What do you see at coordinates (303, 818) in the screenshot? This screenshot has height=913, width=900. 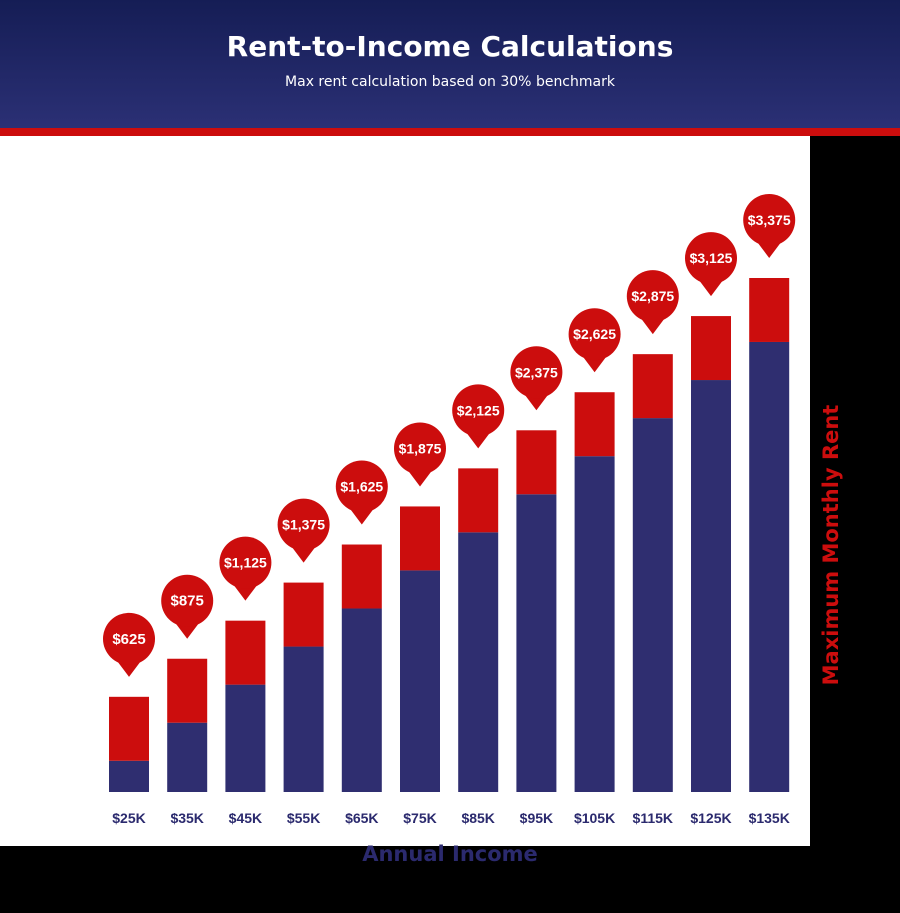 I see `x-tick-label: $55K` at bounding box center [303, 818].